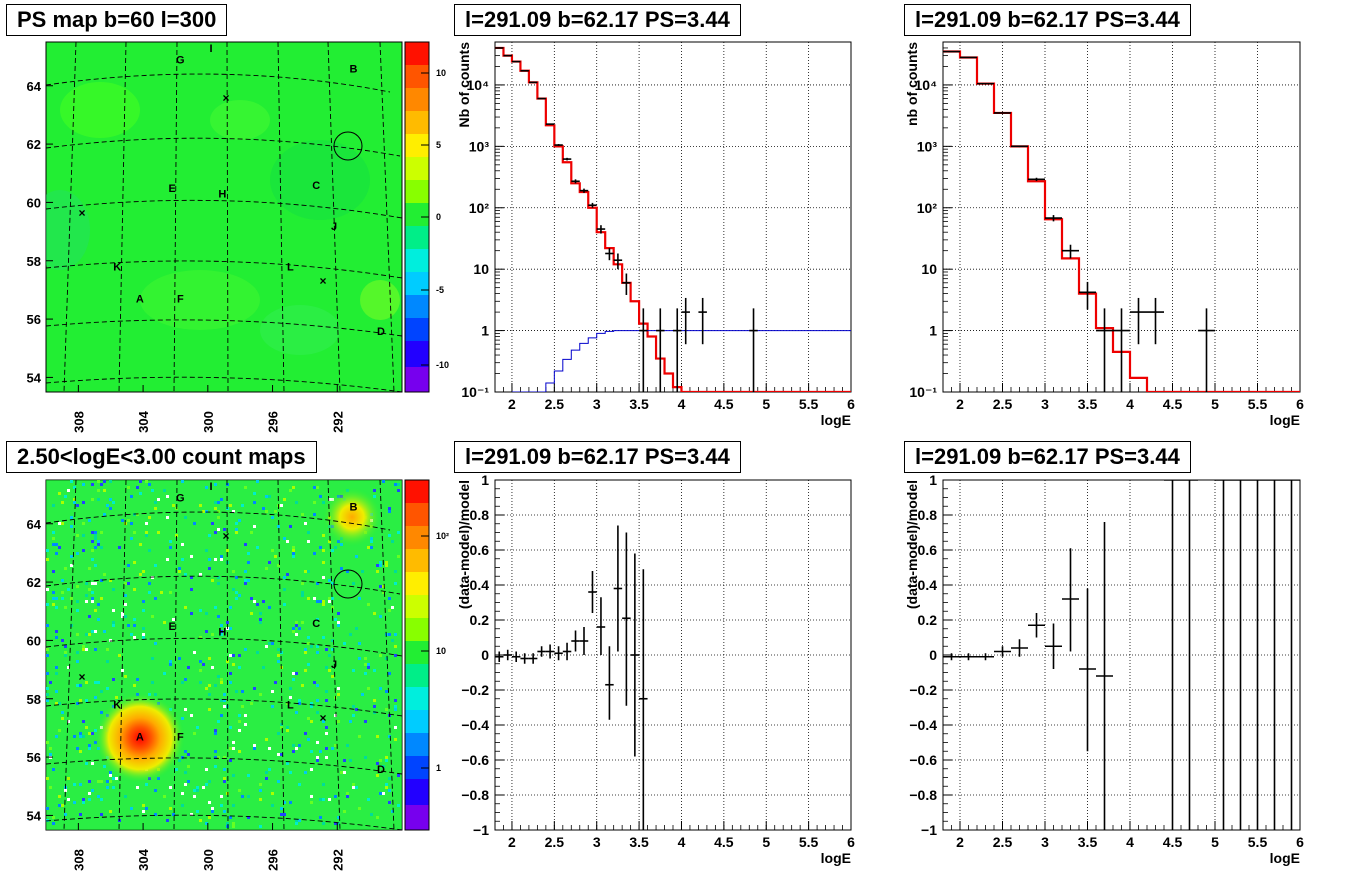 This screenshot has width=1348, height=875. Describe the element at coordinates (353, 507) in the screenshot. I see `source-label-b: B` at that location.